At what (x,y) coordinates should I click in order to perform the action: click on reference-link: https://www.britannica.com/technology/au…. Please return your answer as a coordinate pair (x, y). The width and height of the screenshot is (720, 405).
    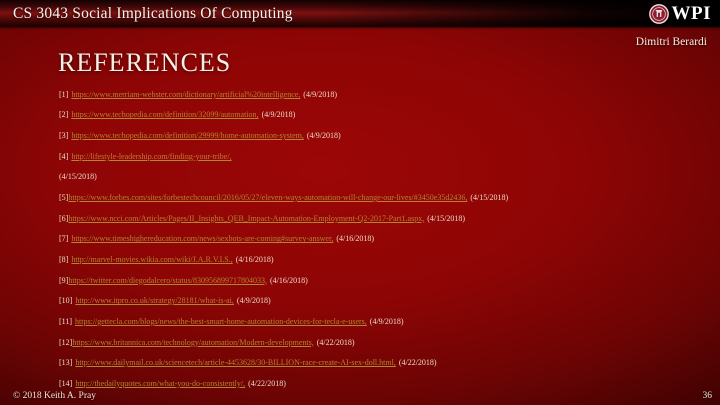
    Looking at the image, I should click on (193, 342).